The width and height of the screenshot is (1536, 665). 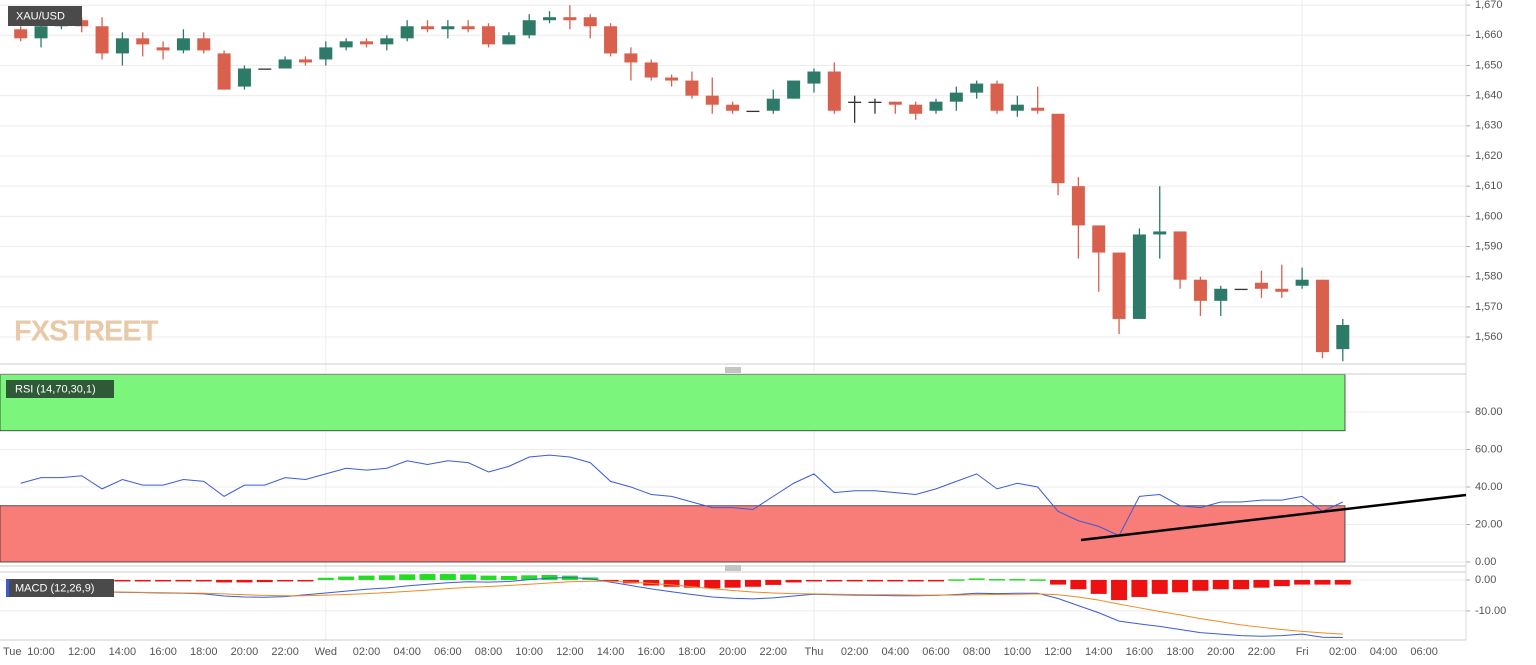 I want to click on y-tick-label: 60.00, so click(x=1489, y=449).